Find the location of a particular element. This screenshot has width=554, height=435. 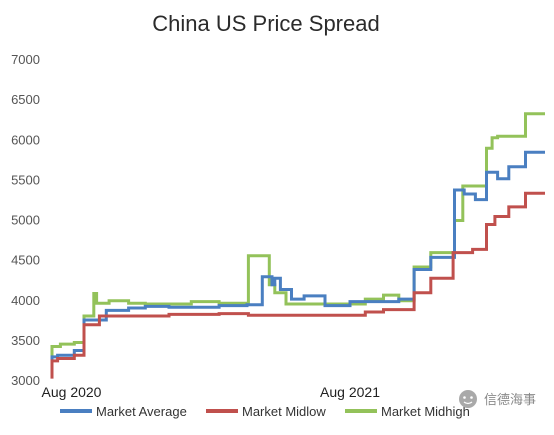

y-tick-label: 4000 is located at coordinates (25, 300).